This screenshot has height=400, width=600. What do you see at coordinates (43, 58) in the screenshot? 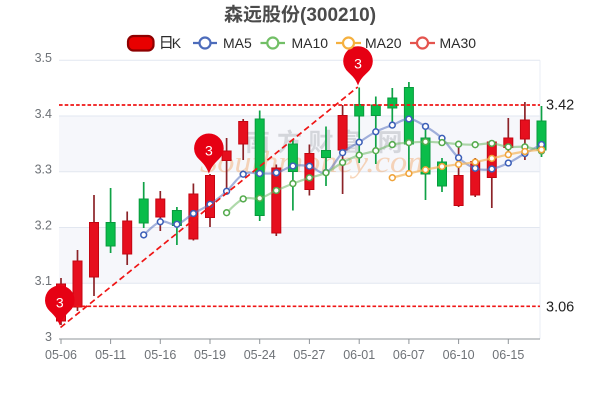
I see `svg-text: 3.5` at bounding box center [43, 58].